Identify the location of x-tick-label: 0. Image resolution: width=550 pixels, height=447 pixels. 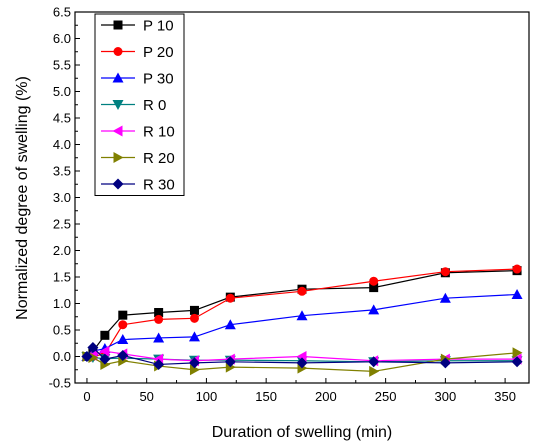
(86, 396).